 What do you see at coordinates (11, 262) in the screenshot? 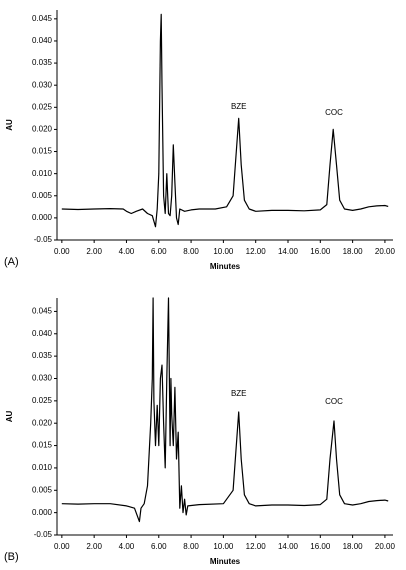
I see `panel-label: (A)` at bounding box center [11, 262].